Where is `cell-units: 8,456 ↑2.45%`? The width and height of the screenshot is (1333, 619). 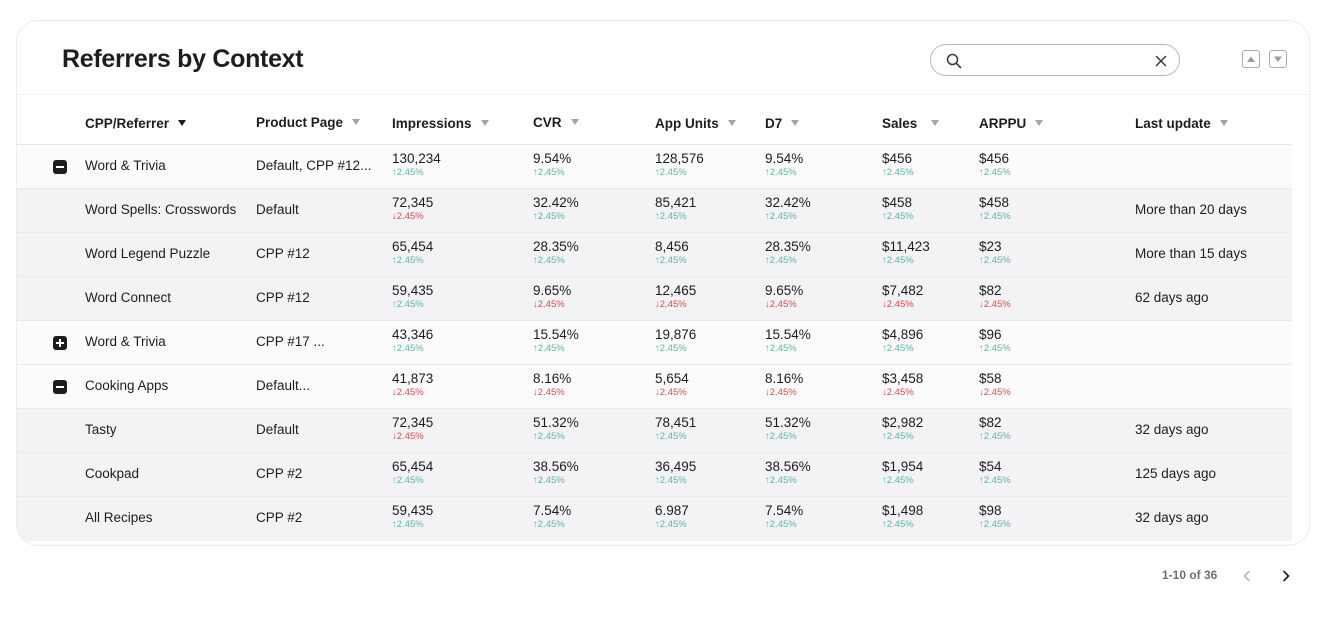
cell-units: 8,456 ↑2.45% is located at coordinates (672, 253).